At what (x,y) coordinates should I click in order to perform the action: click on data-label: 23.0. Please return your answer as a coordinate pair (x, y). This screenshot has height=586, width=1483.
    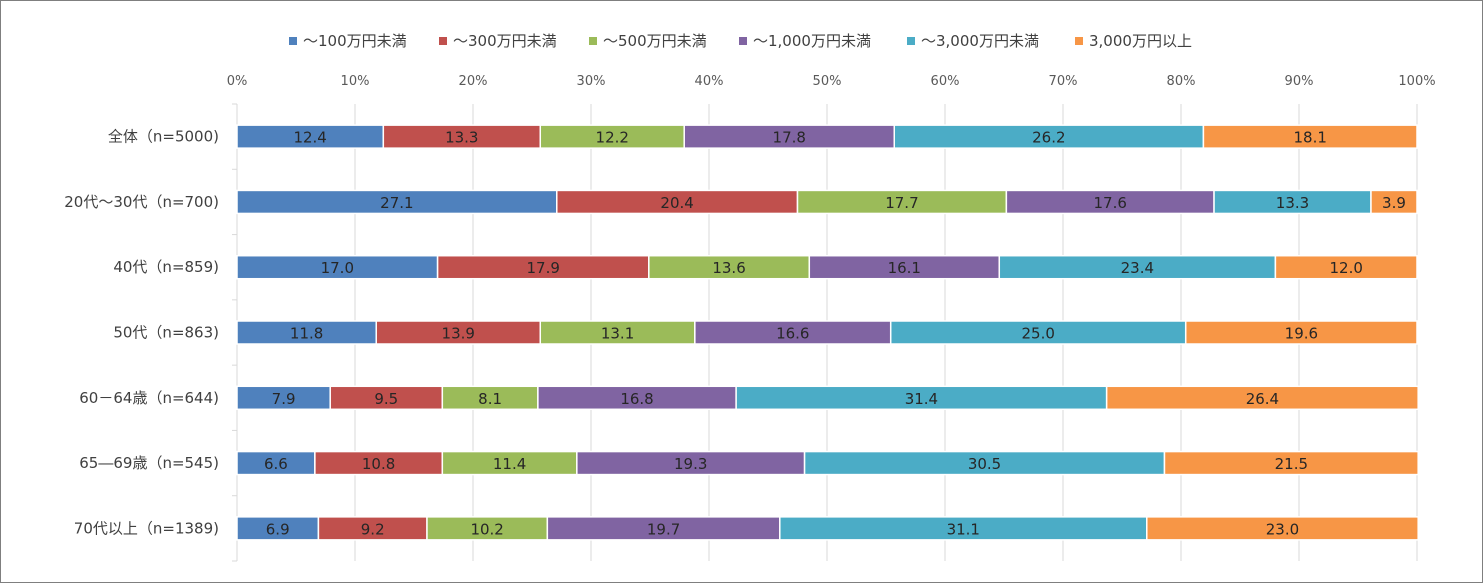
    Looking at the image, I should click on (1282, 529).